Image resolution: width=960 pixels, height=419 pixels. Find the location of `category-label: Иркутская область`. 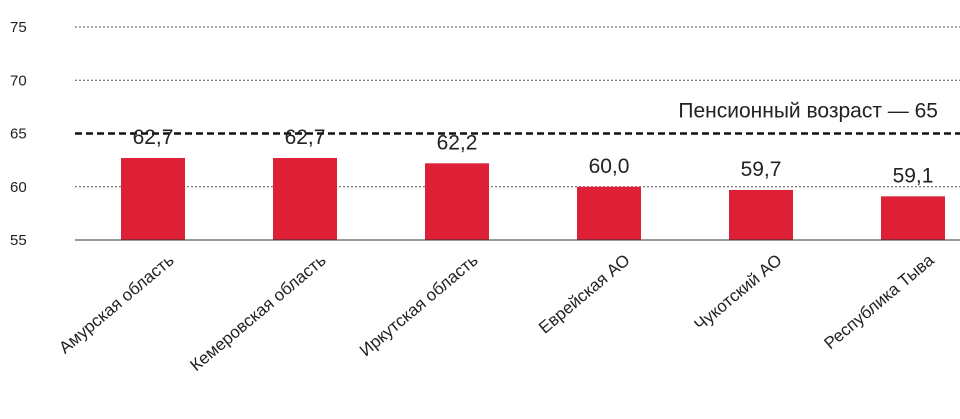

category-label: Иркутская область is located at coordinates (419, 305).